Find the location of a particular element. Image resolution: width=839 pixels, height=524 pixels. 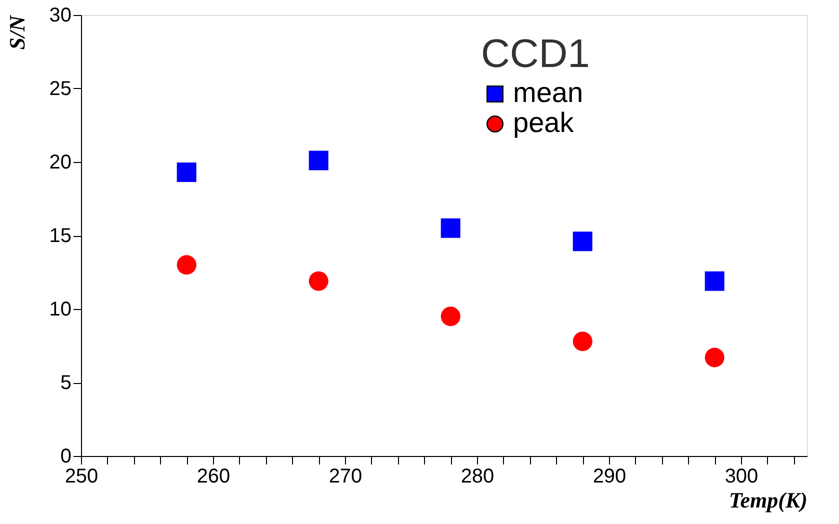

x-axis-title: Temp(K) is located at coordinates (768, 500).